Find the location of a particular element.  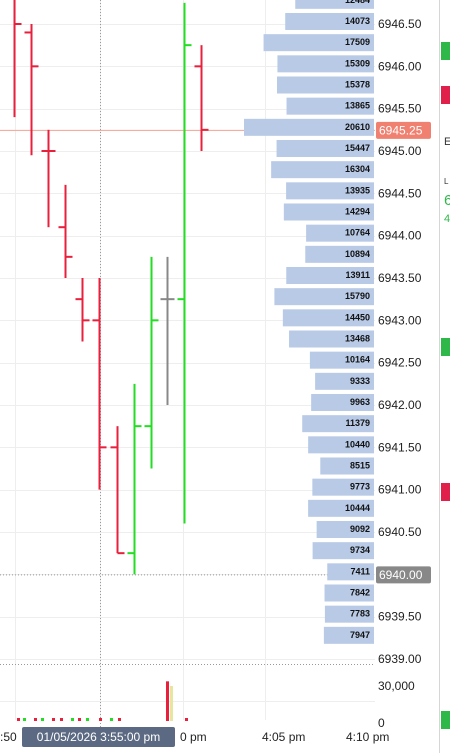

price-axis-label: 6942.00 is located at coordinates (400, 405).